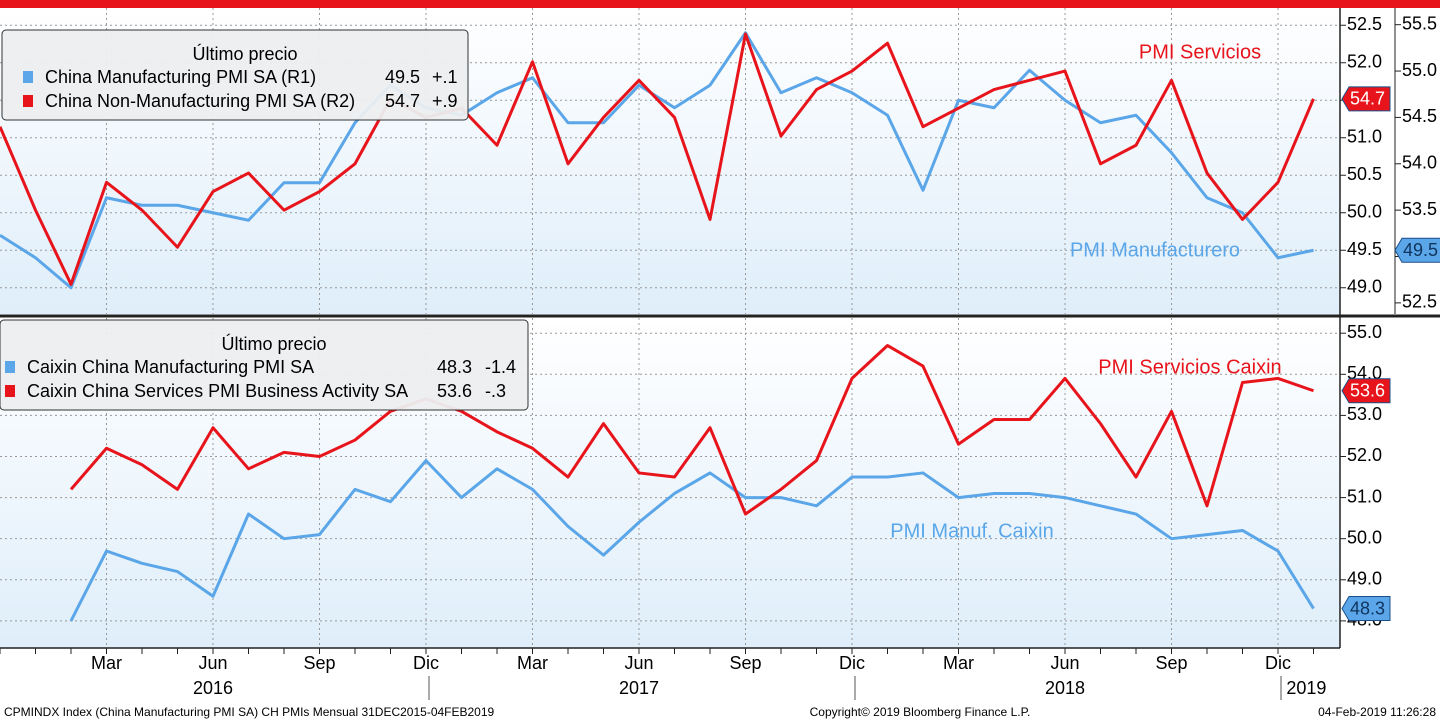 The image size is (1440, 726). What do you see at coordinates (445, 77) in the screenshot?
I see `legend-change: +.1` at bounding box center [445, 77].